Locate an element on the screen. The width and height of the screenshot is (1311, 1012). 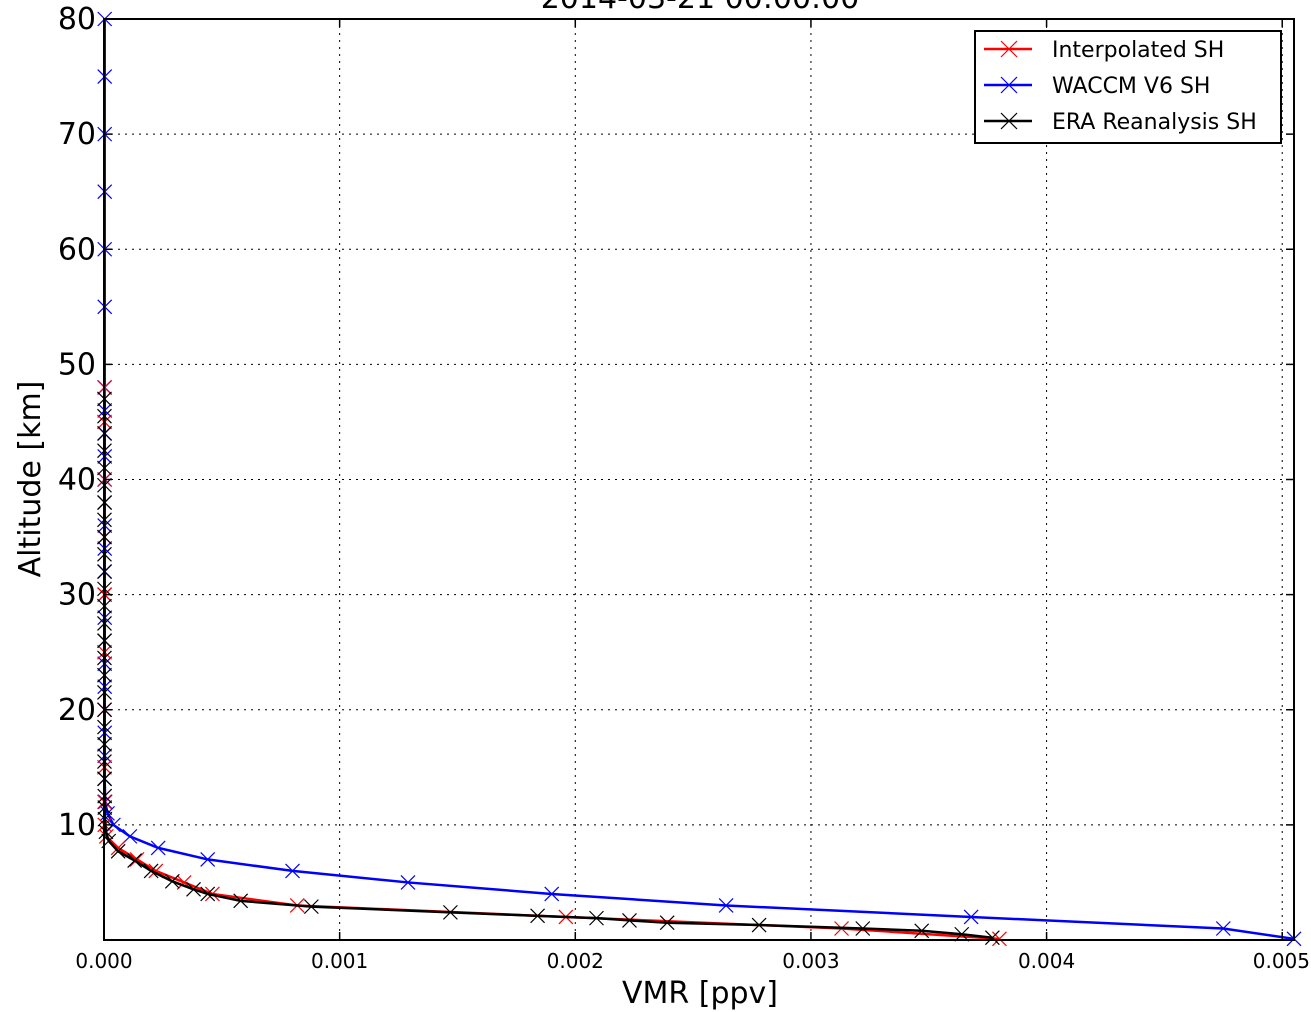
y-tick-label: 20 is located at coordinates (77, 710).